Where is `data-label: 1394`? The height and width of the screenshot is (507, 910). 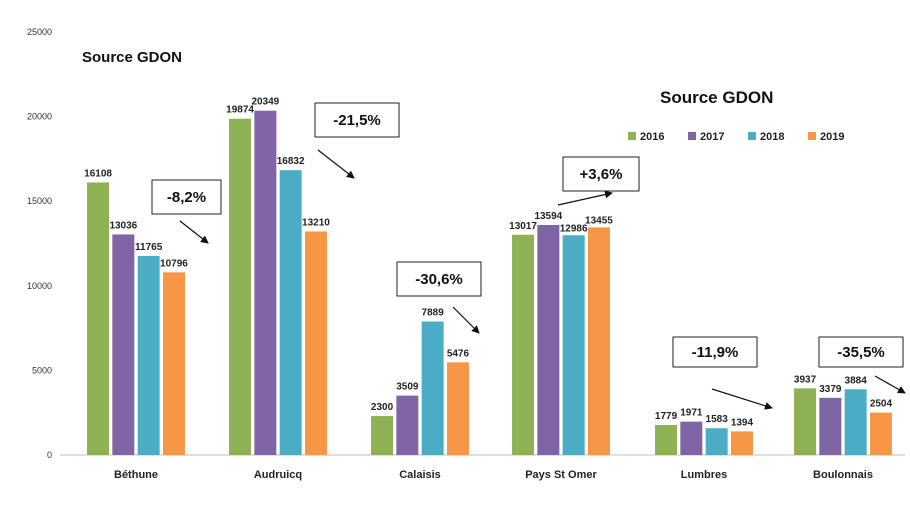 data-label: 1394 is located at coordinates (742, 422).